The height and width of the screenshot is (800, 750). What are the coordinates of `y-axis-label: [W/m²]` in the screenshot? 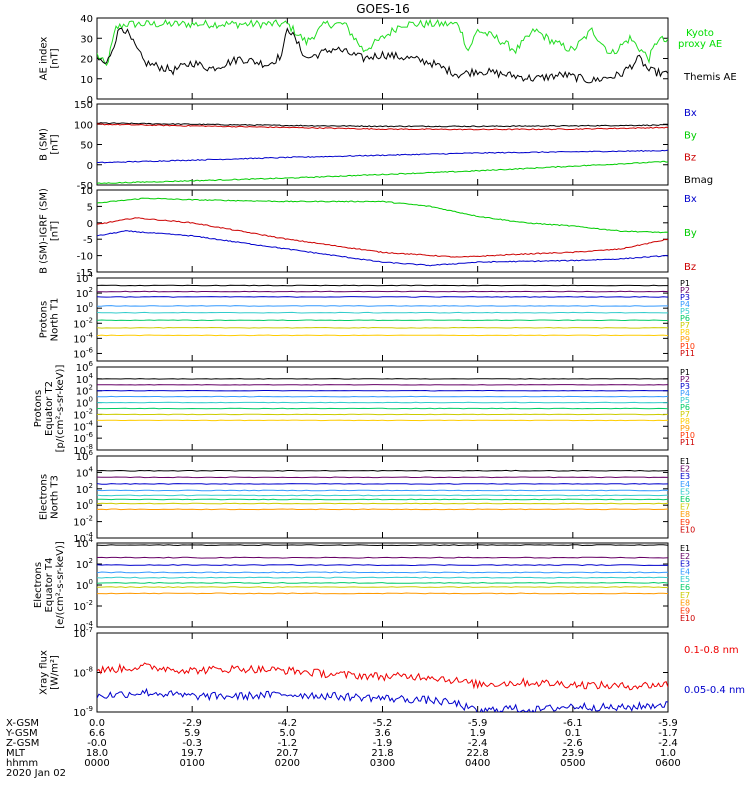 It's located at (55, 672).